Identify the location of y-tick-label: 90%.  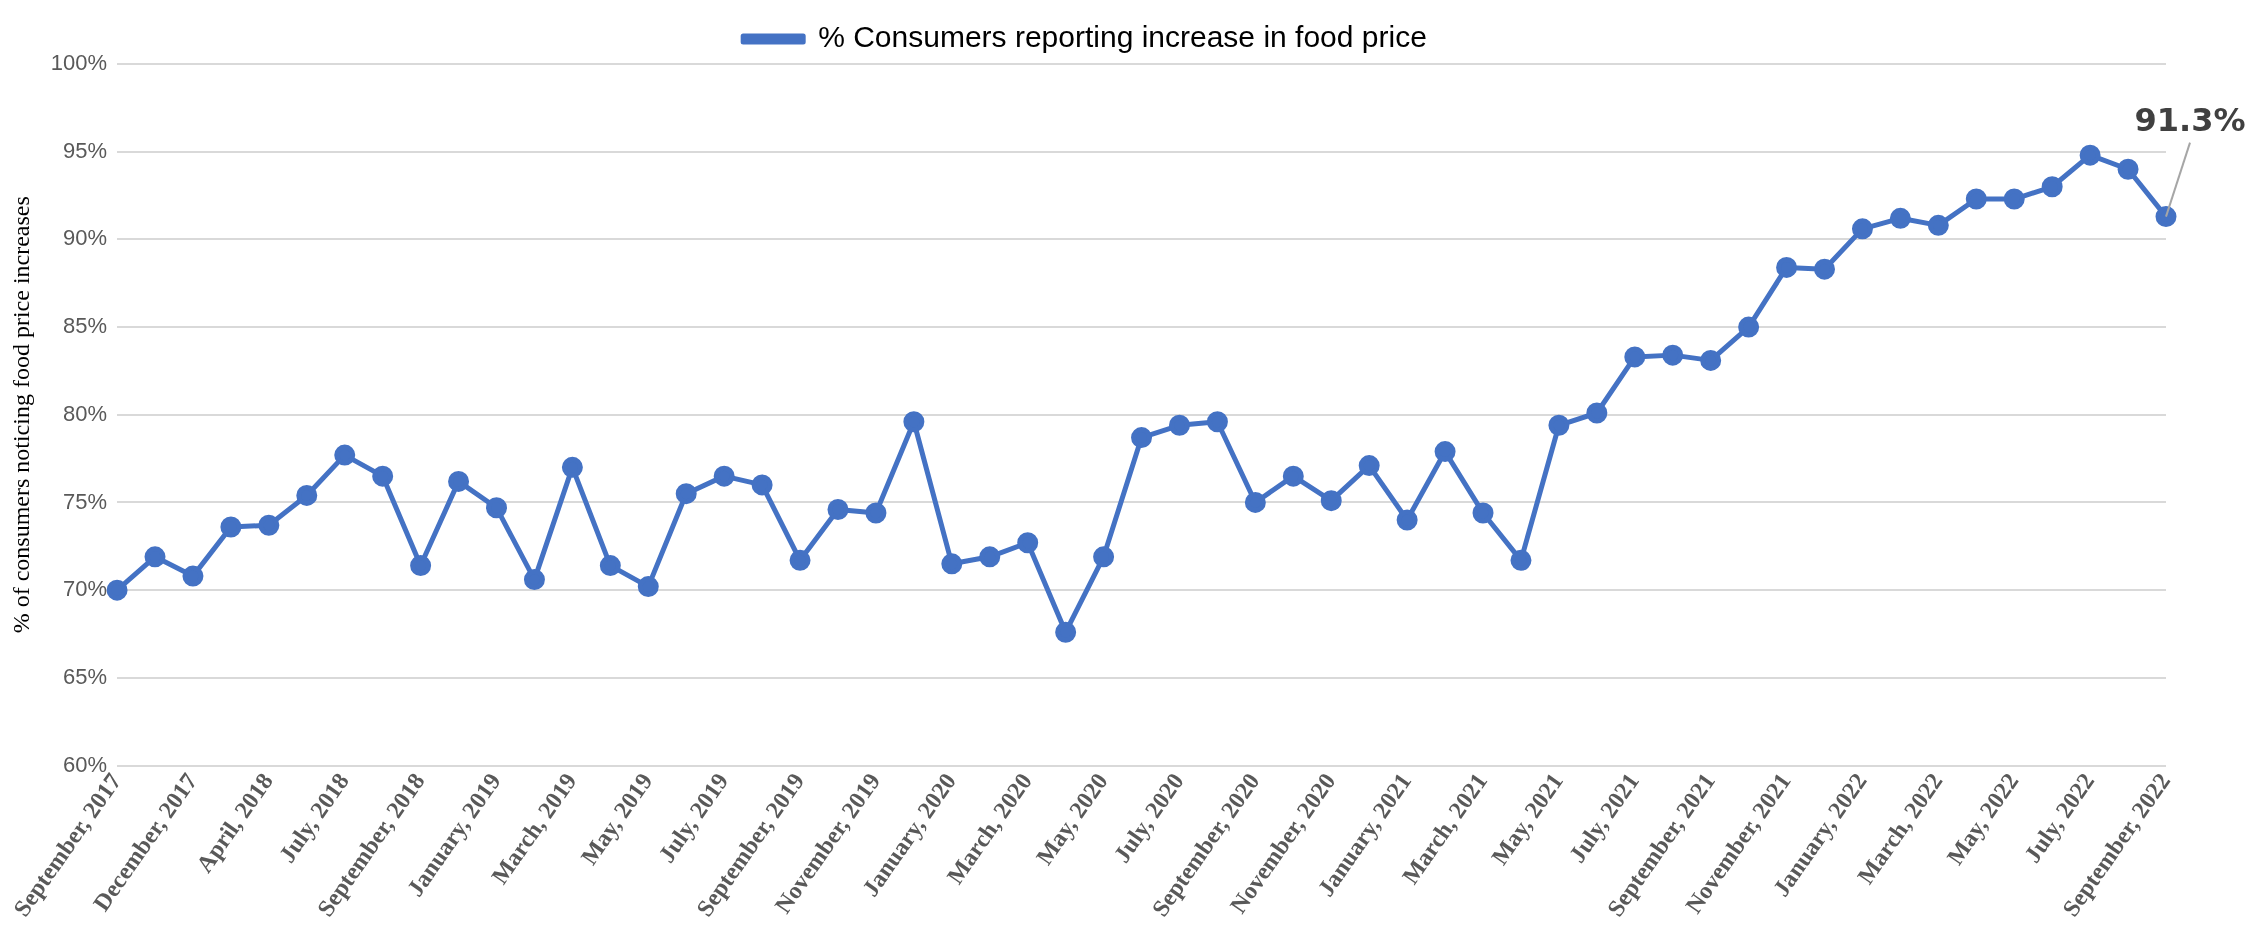
(85, 238).